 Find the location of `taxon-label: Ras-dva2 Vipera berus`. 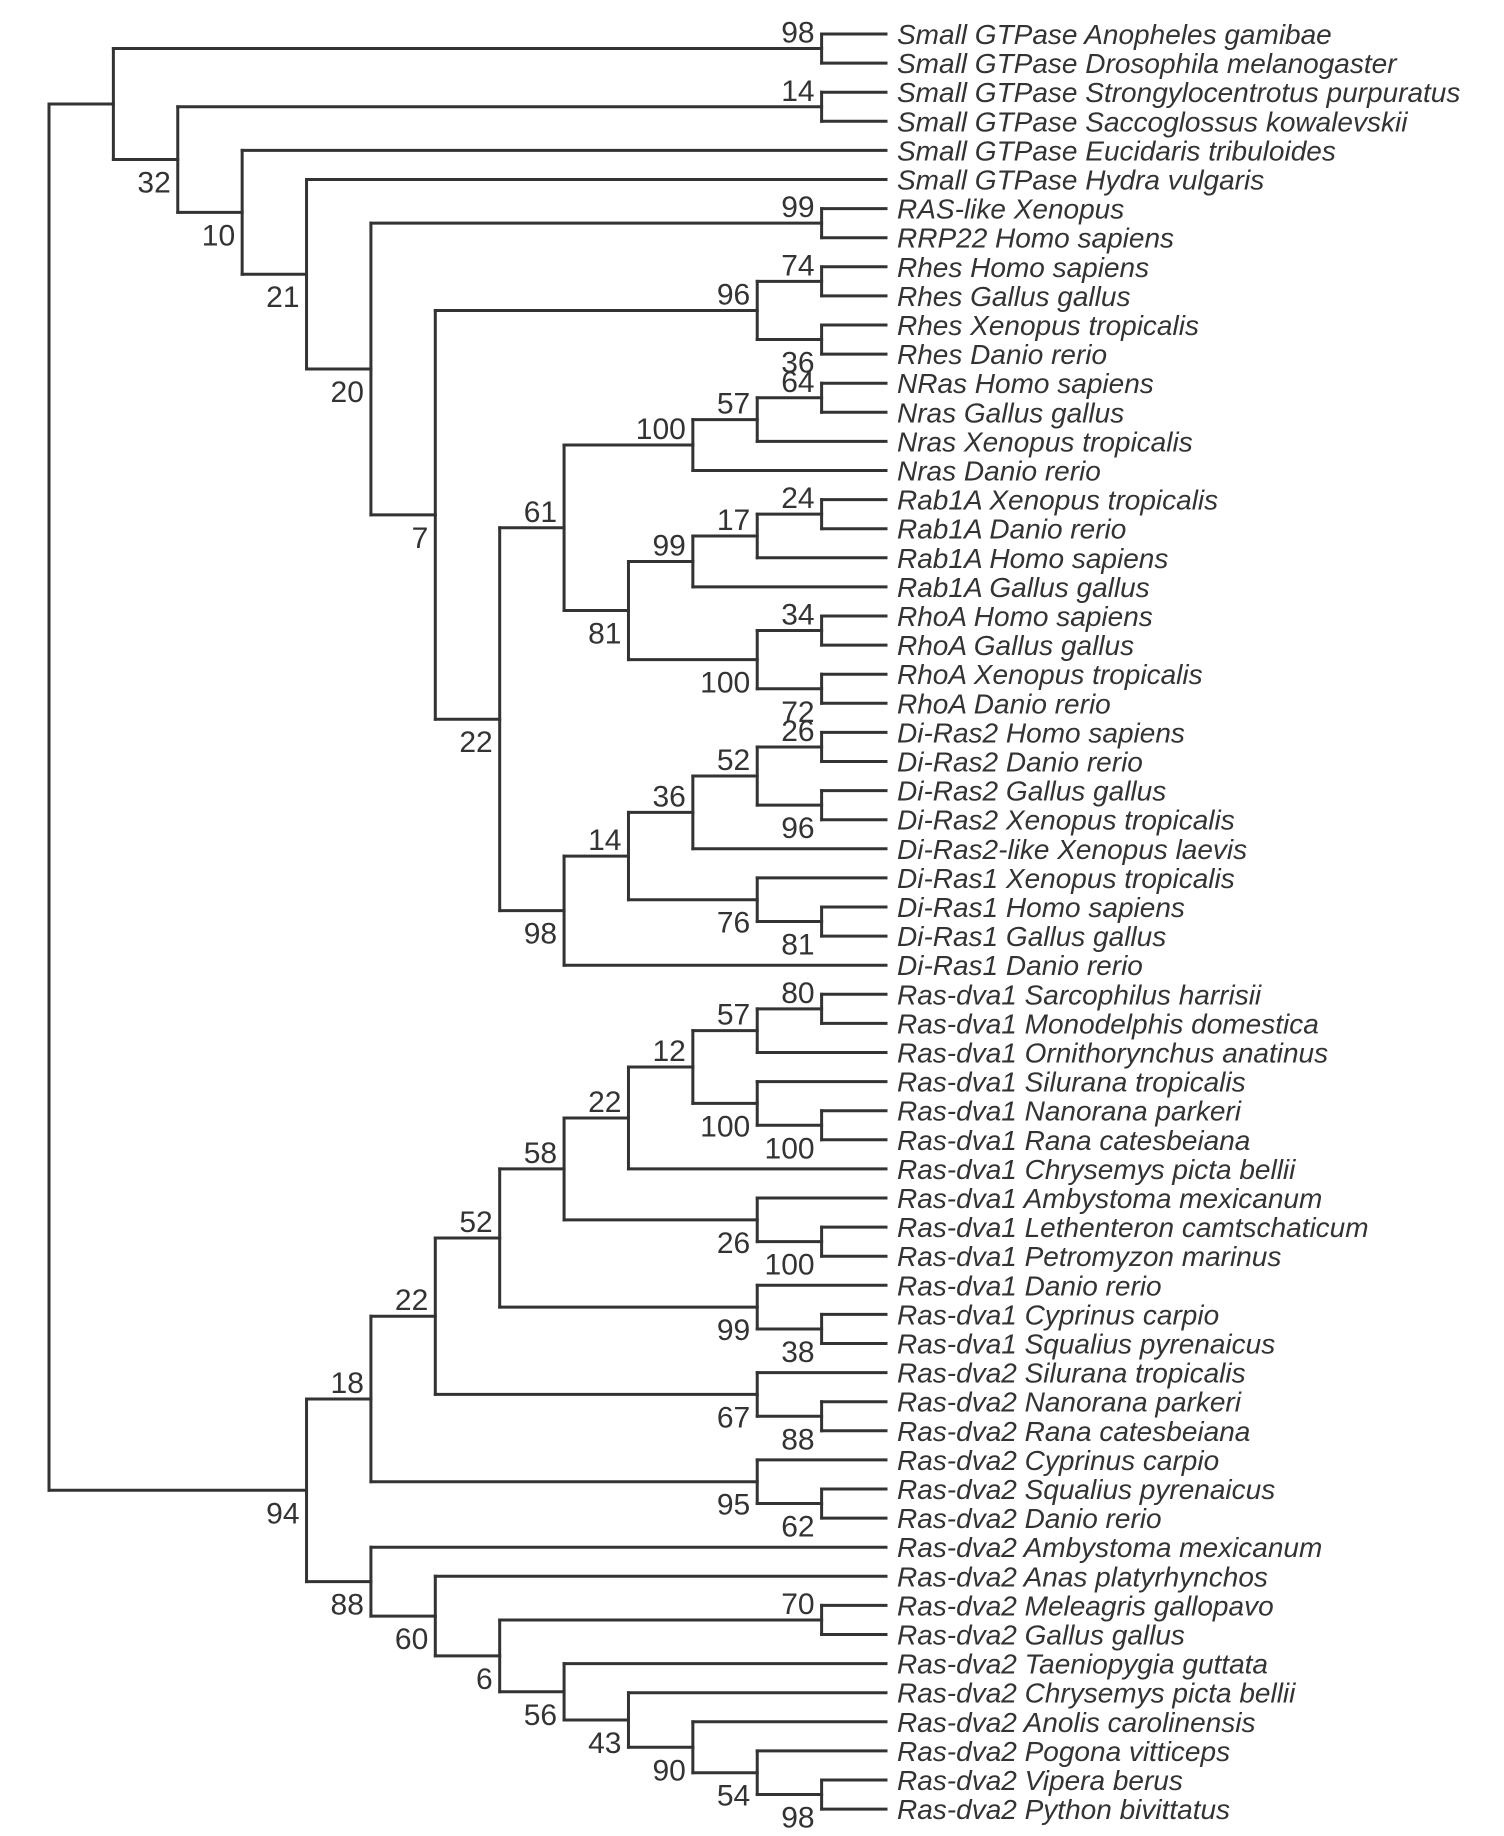

taxon-label: Ras-dva2 Vipera berus is located at coordinates (1040, 1780).